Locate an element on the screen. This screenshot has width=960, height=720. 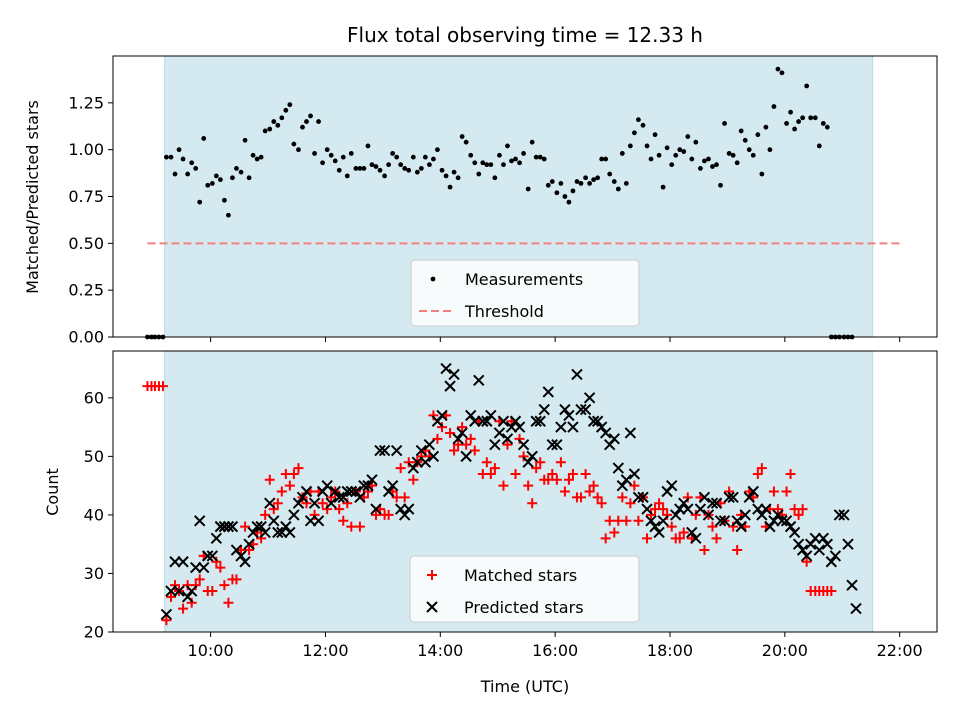
bottom-y-tick-label: 30 is located at coordinates (94, 573).